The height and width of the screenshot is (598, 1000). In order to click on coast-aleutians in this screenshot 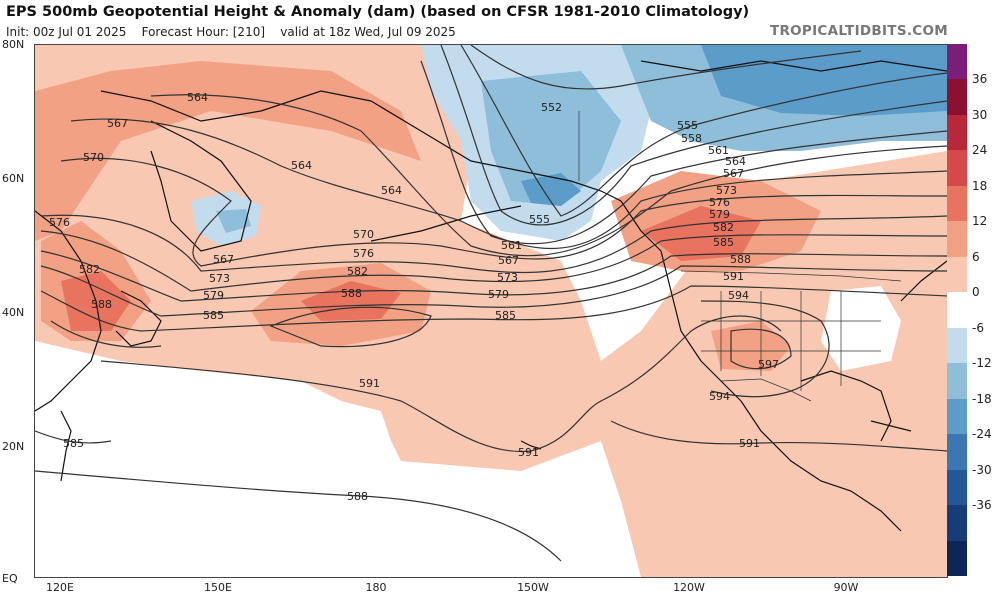, I will do `click(446, 223)`.